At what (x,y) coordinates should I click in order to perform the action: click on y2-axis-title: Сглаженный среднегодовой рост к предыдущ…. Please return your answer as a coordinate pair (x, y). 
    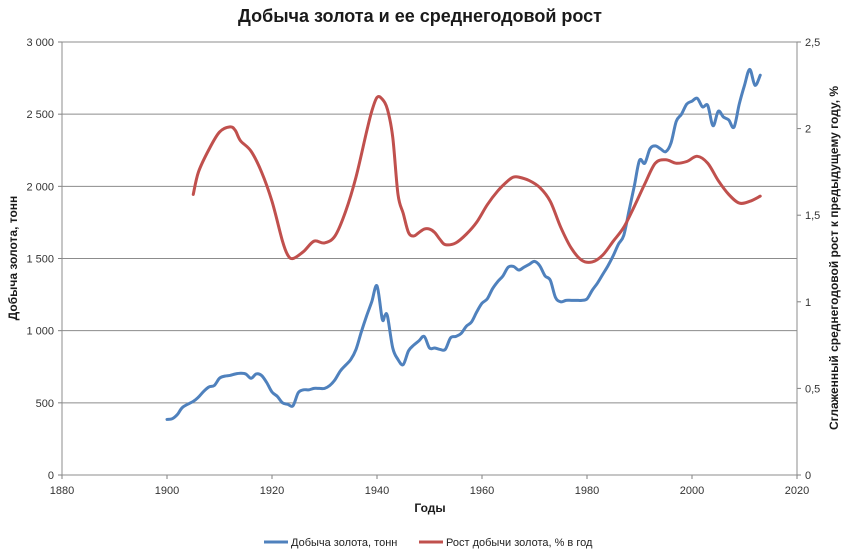
    Looking at the image, I should click on (834, 258).